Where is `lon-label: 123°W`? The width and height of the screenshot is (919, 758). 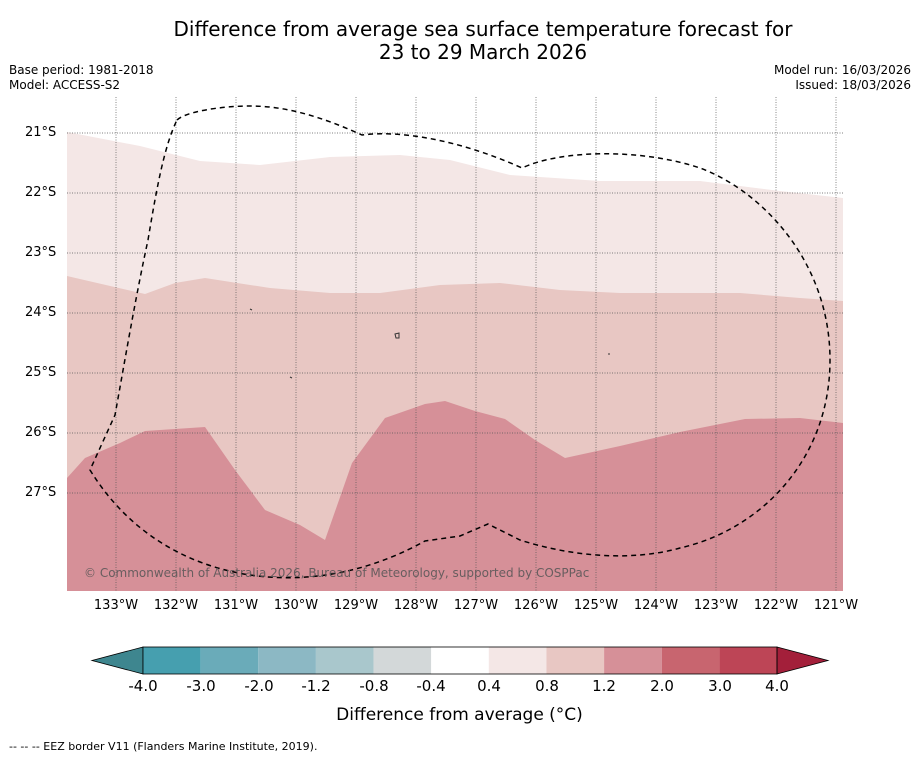
lon-label: 123°W is located at coordinates (716, 605).